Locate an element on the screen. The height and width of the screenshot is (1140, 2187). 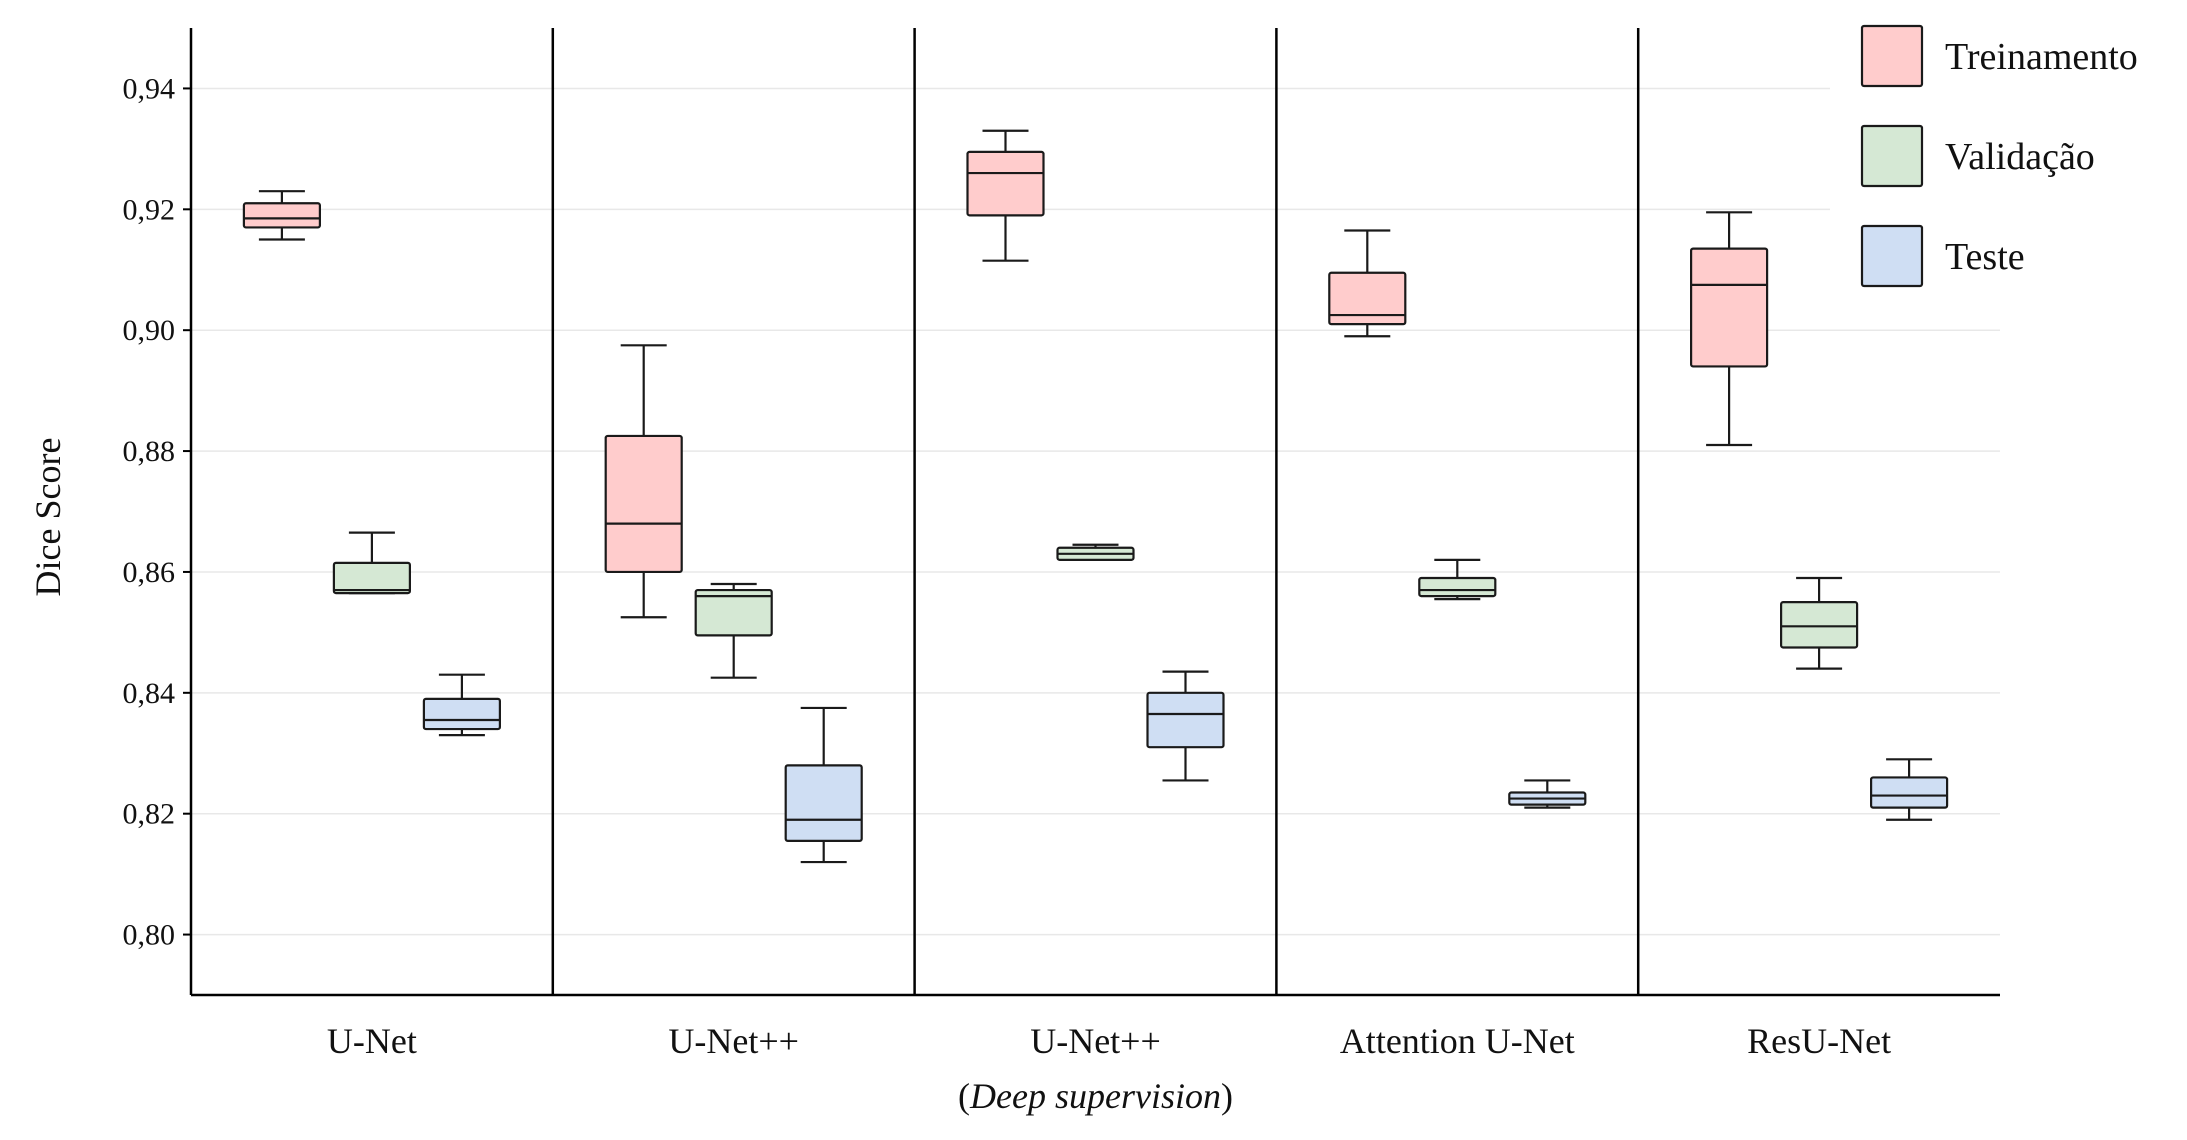
x-category-label: Attention U-Net is located at coordinates (1457, 1041).